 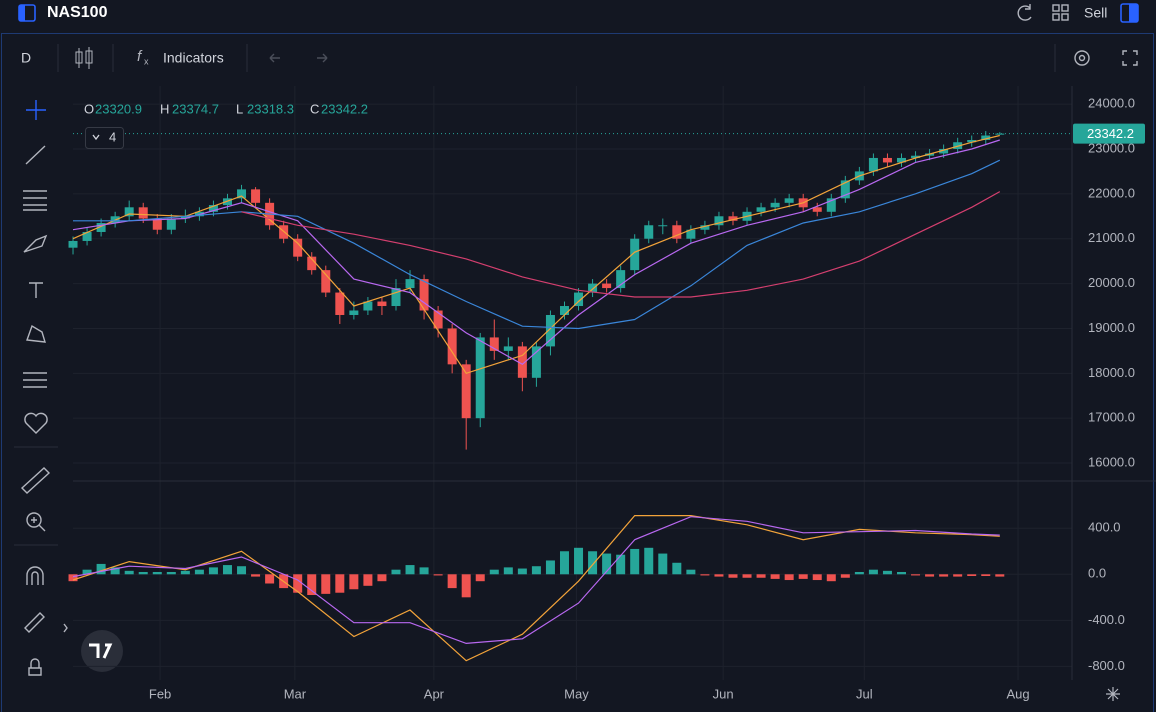 I want to click on text-tool, so click(x=36, y=290).